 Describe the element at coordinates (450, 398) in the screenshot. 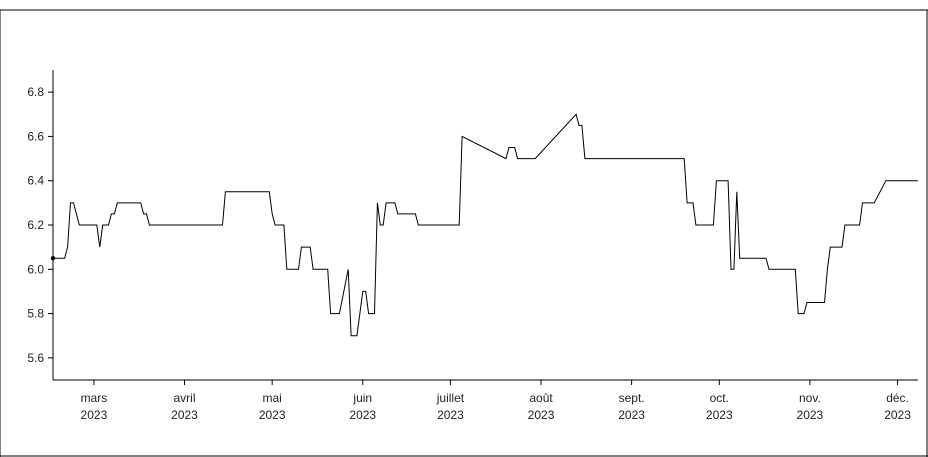

I see `x-tick-month-label: juillet` at that location.